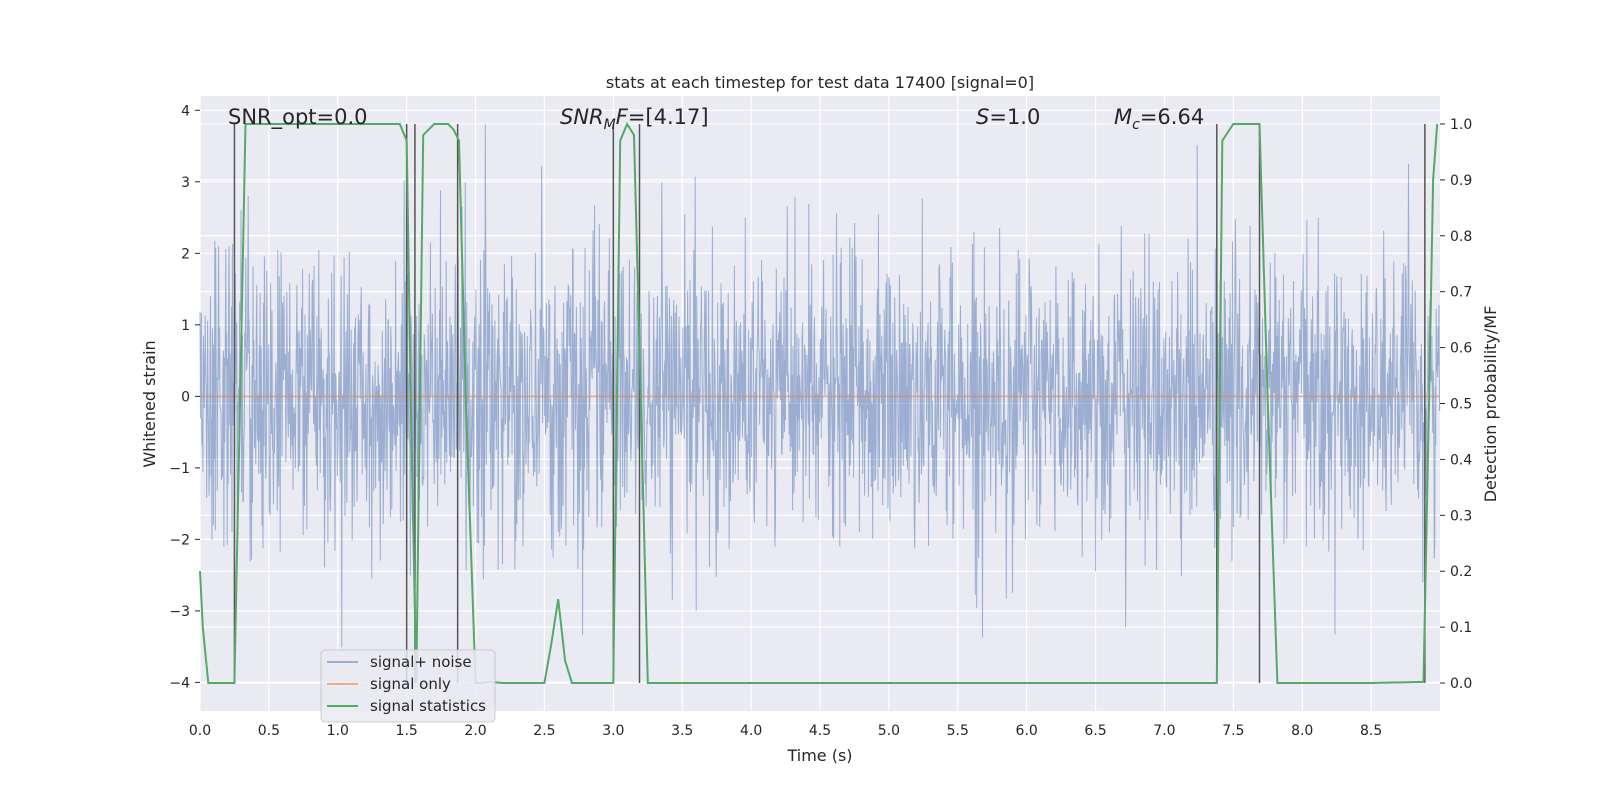  Describe the element at coordinates (179, 469) in the screenshot. I see `y-tick-label: −1` at that location.